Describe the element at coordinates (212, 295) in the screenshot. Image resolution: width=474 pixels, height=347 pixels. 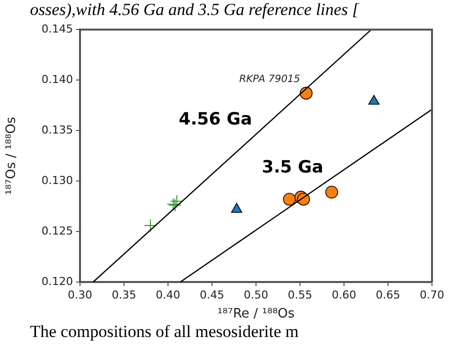
I see `x-tick-label: 0.45` at that location.